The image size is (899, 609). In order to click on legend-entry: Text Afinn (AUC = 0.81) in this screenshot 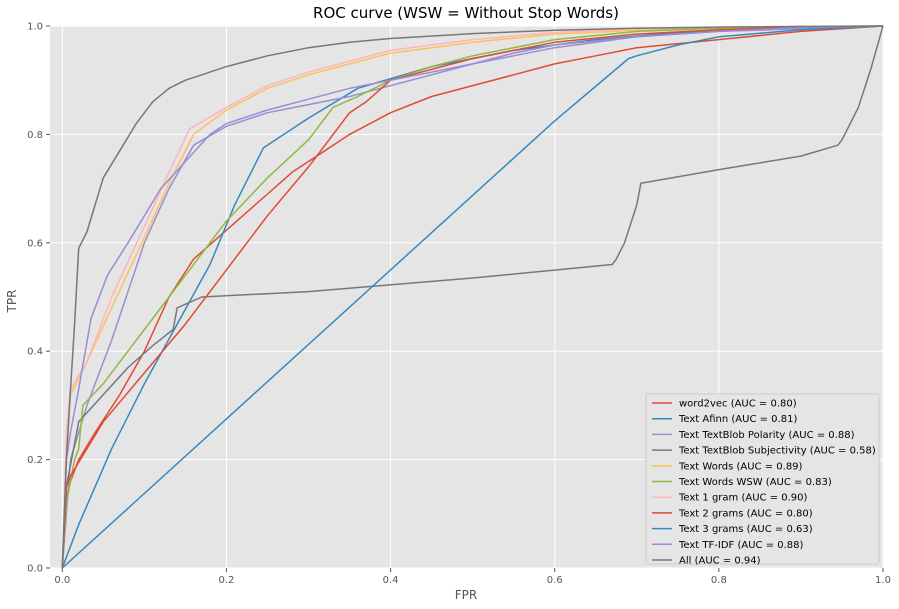, I will do `click(737, 419)`.